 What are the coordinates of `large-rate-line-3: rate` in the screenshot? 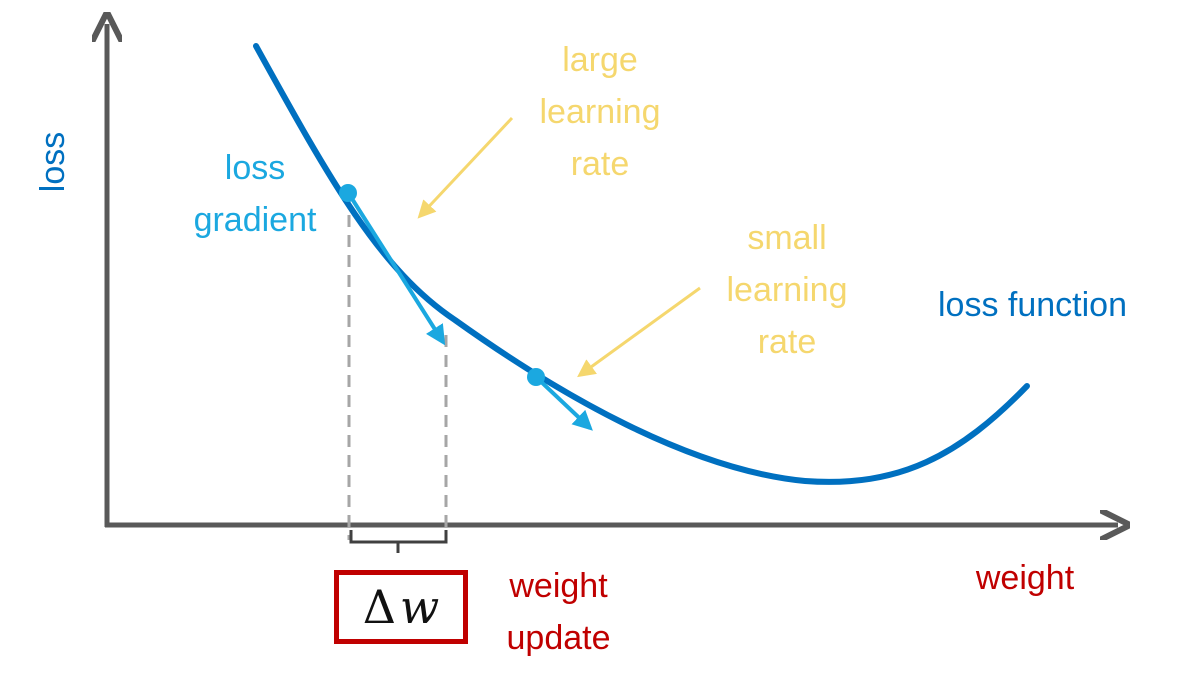 It's located at (600, 164).